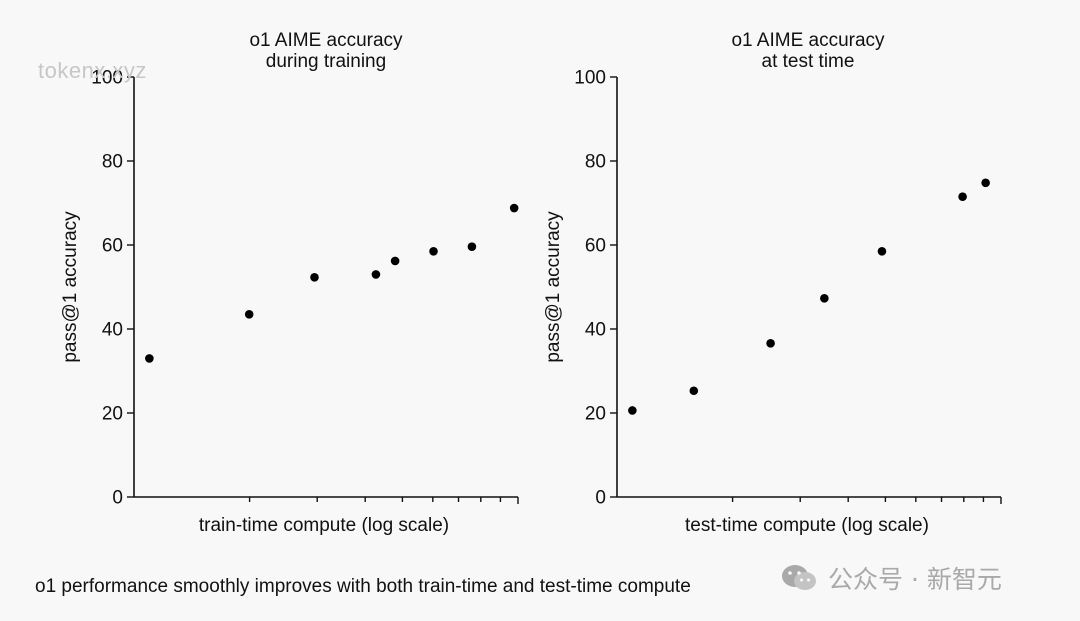 This screenshot has height=621, width=1080. Describe the element at coordinates (915, 579) in the screenshot. I see `source-badge-text: 公众号 · 新智元` at that location.